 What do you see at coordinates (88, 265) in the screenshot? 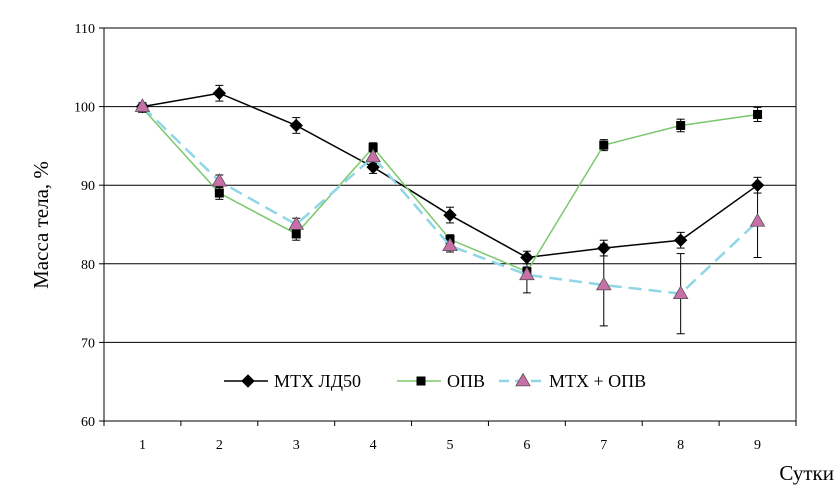
I see `y-tick-label: 80` at bounding box center [88, 265].